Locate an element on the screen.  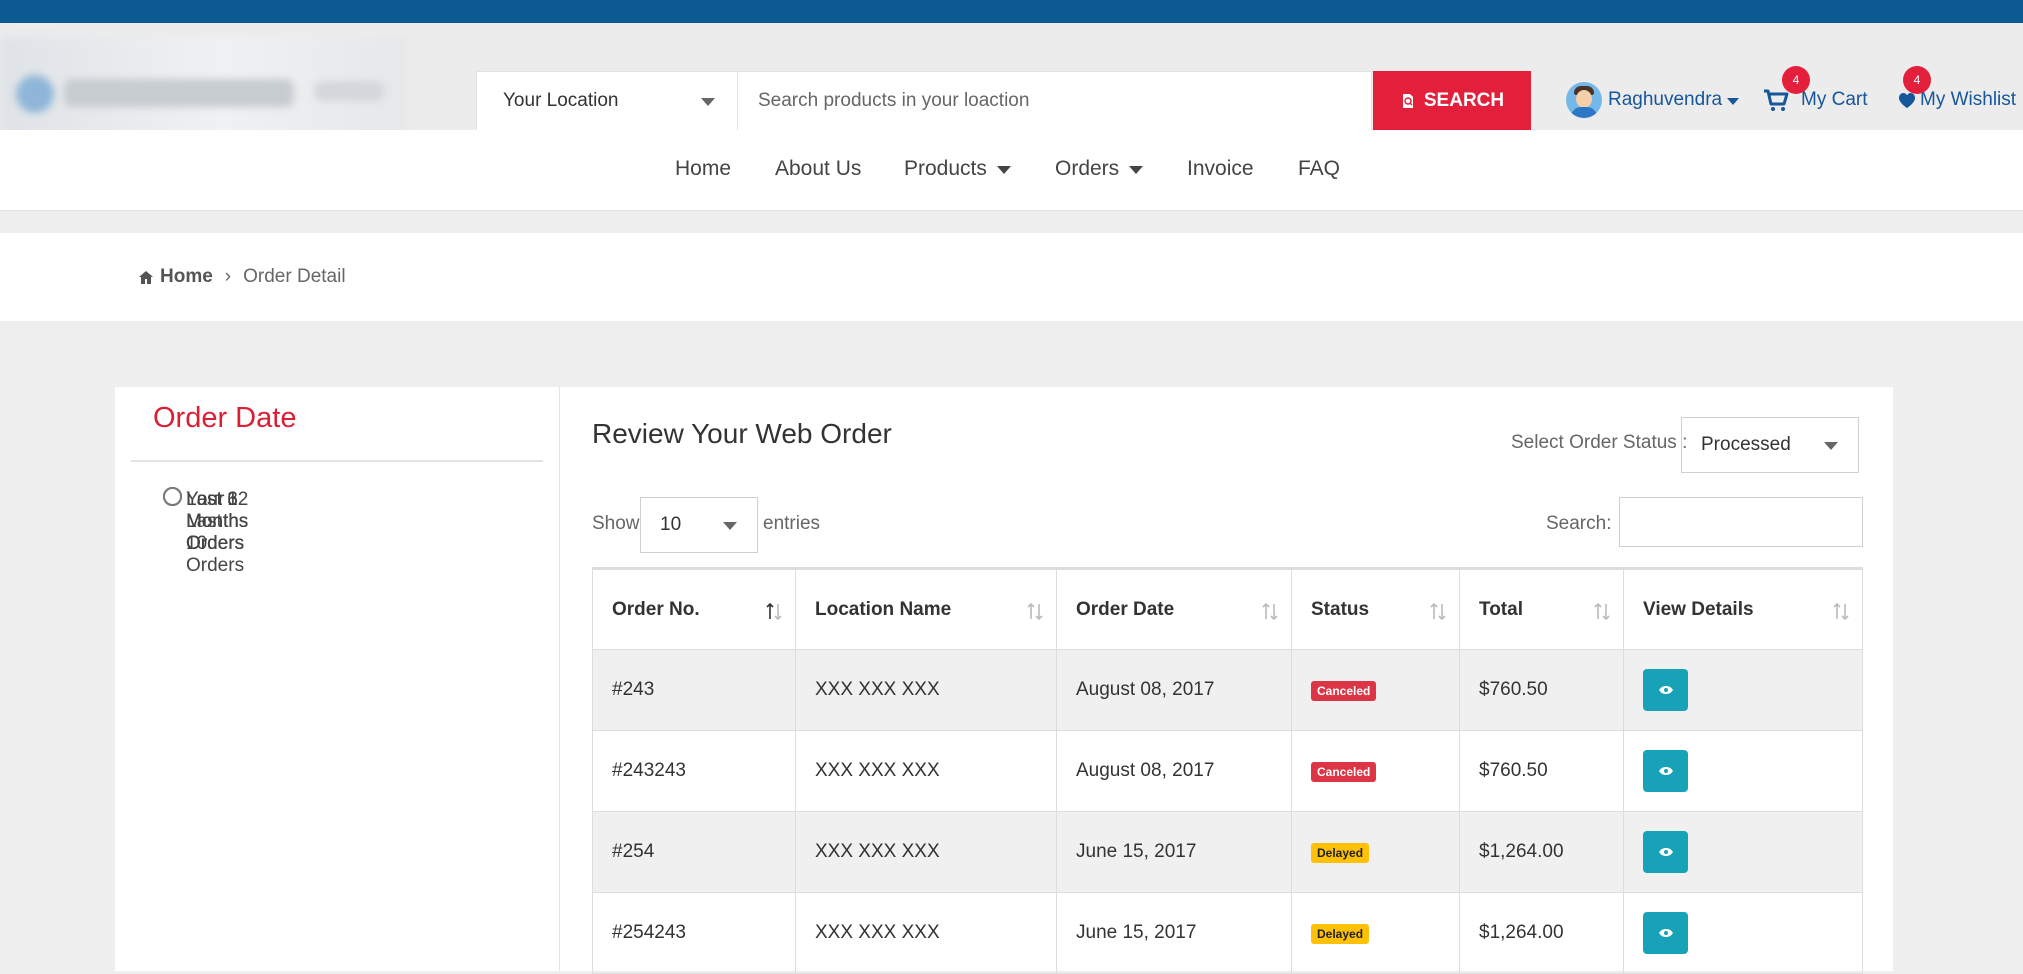
status-cell: Canceled is located at coordinates (1375, 690).